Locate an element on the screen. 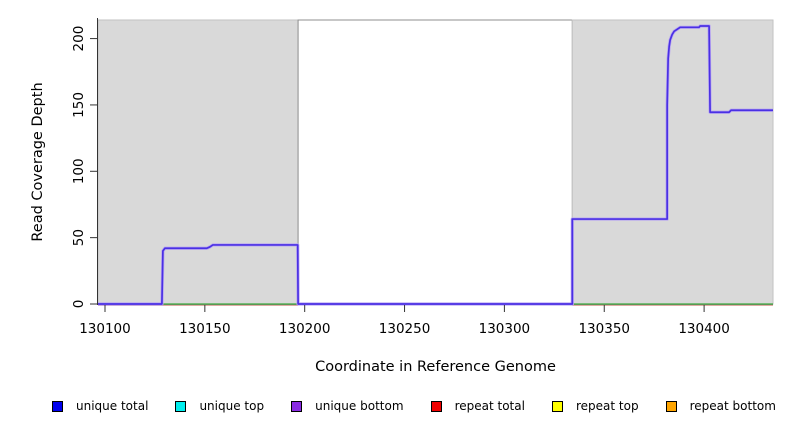  legend-item-repeat-top: repeat top is located at coordinates (595, 406).